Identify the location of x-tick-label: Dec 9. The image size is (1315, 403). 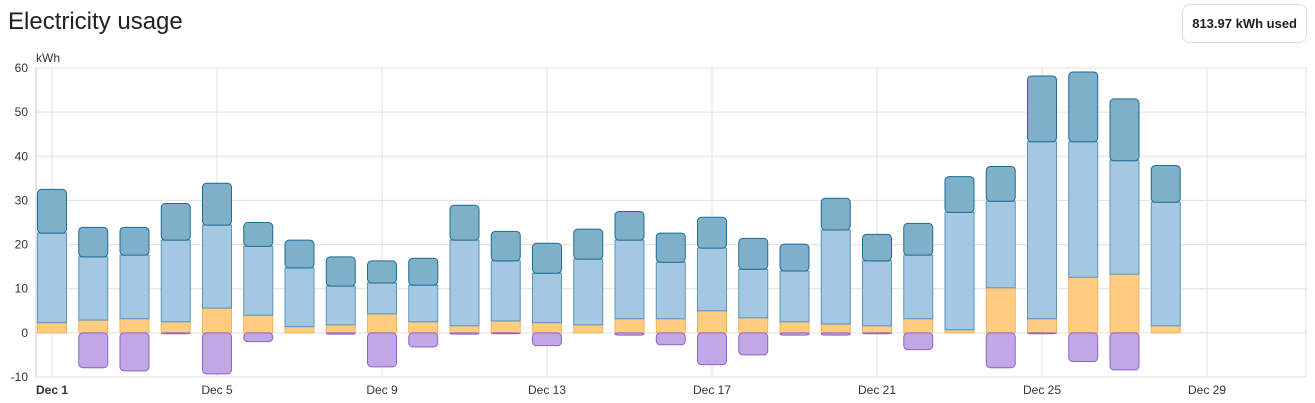
(382, 390).